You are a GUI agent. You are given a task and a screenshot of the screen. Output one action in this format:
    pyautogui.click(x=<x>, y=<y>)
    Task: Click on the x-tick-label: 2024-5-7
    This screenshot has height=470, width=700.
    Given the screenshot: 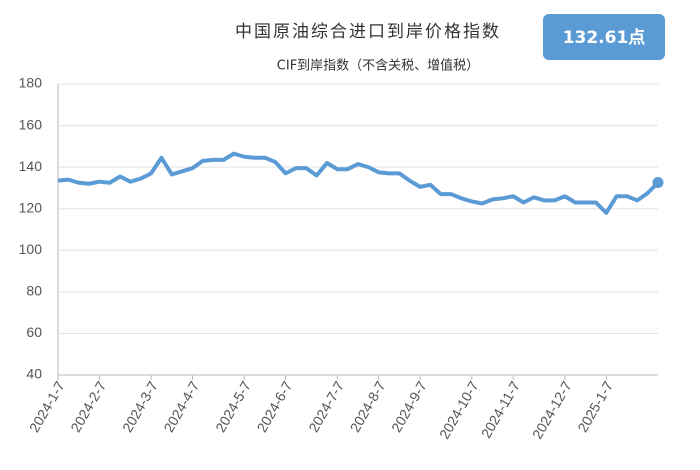 What is the action you would take?
    pyautogui.click(x=233, y=406)
    